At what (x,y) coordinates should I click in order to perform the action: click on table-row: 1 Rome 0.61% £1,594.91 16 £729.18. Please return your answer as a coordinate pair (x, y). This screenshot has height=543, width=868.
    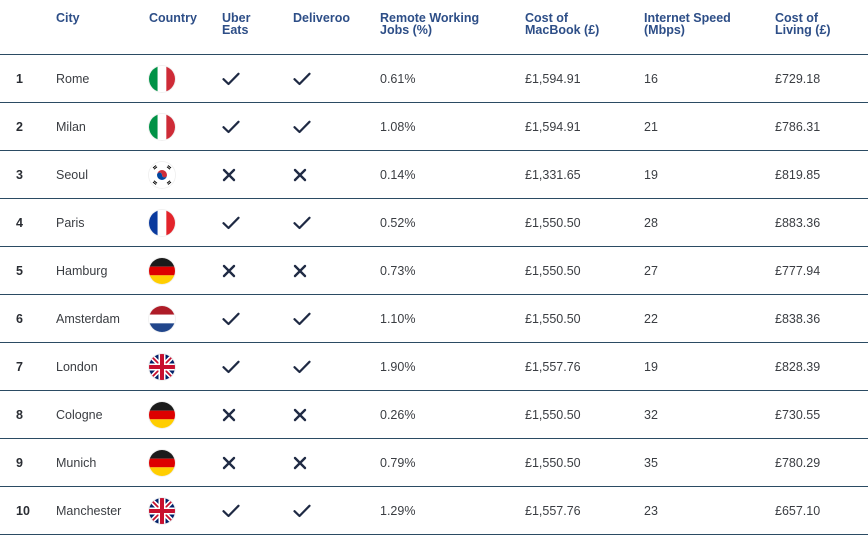
    Looking at the image, I should click on (434, 79).